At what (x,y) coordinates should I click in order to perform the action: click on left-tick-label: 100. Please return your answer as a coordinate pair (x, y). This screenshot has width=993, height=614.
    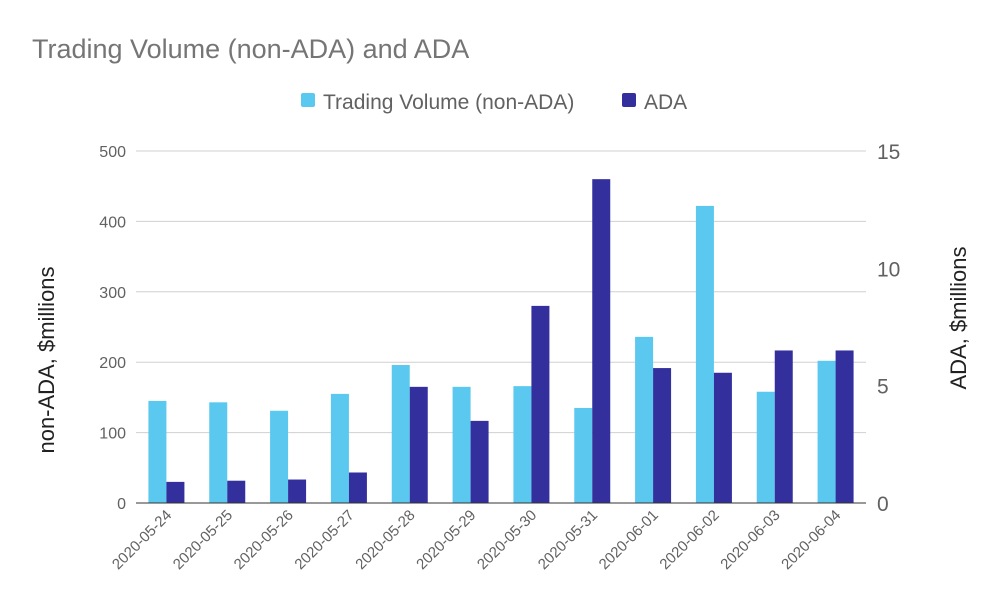
    Looking at the image, I should click on (112, 434).